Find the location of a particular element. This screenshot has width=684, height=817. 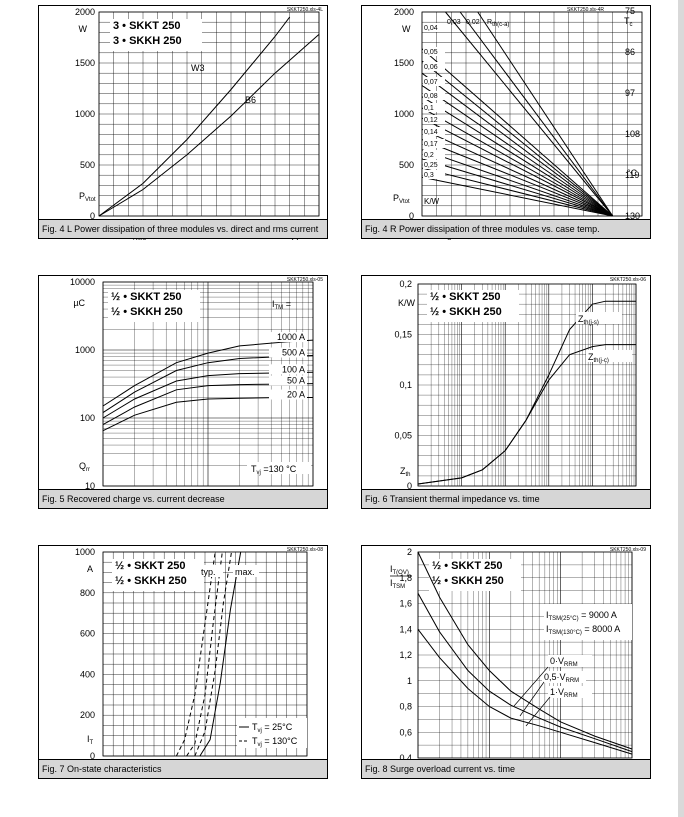

fig4r-right-tick: 97 is located at coordinates (630, 93).